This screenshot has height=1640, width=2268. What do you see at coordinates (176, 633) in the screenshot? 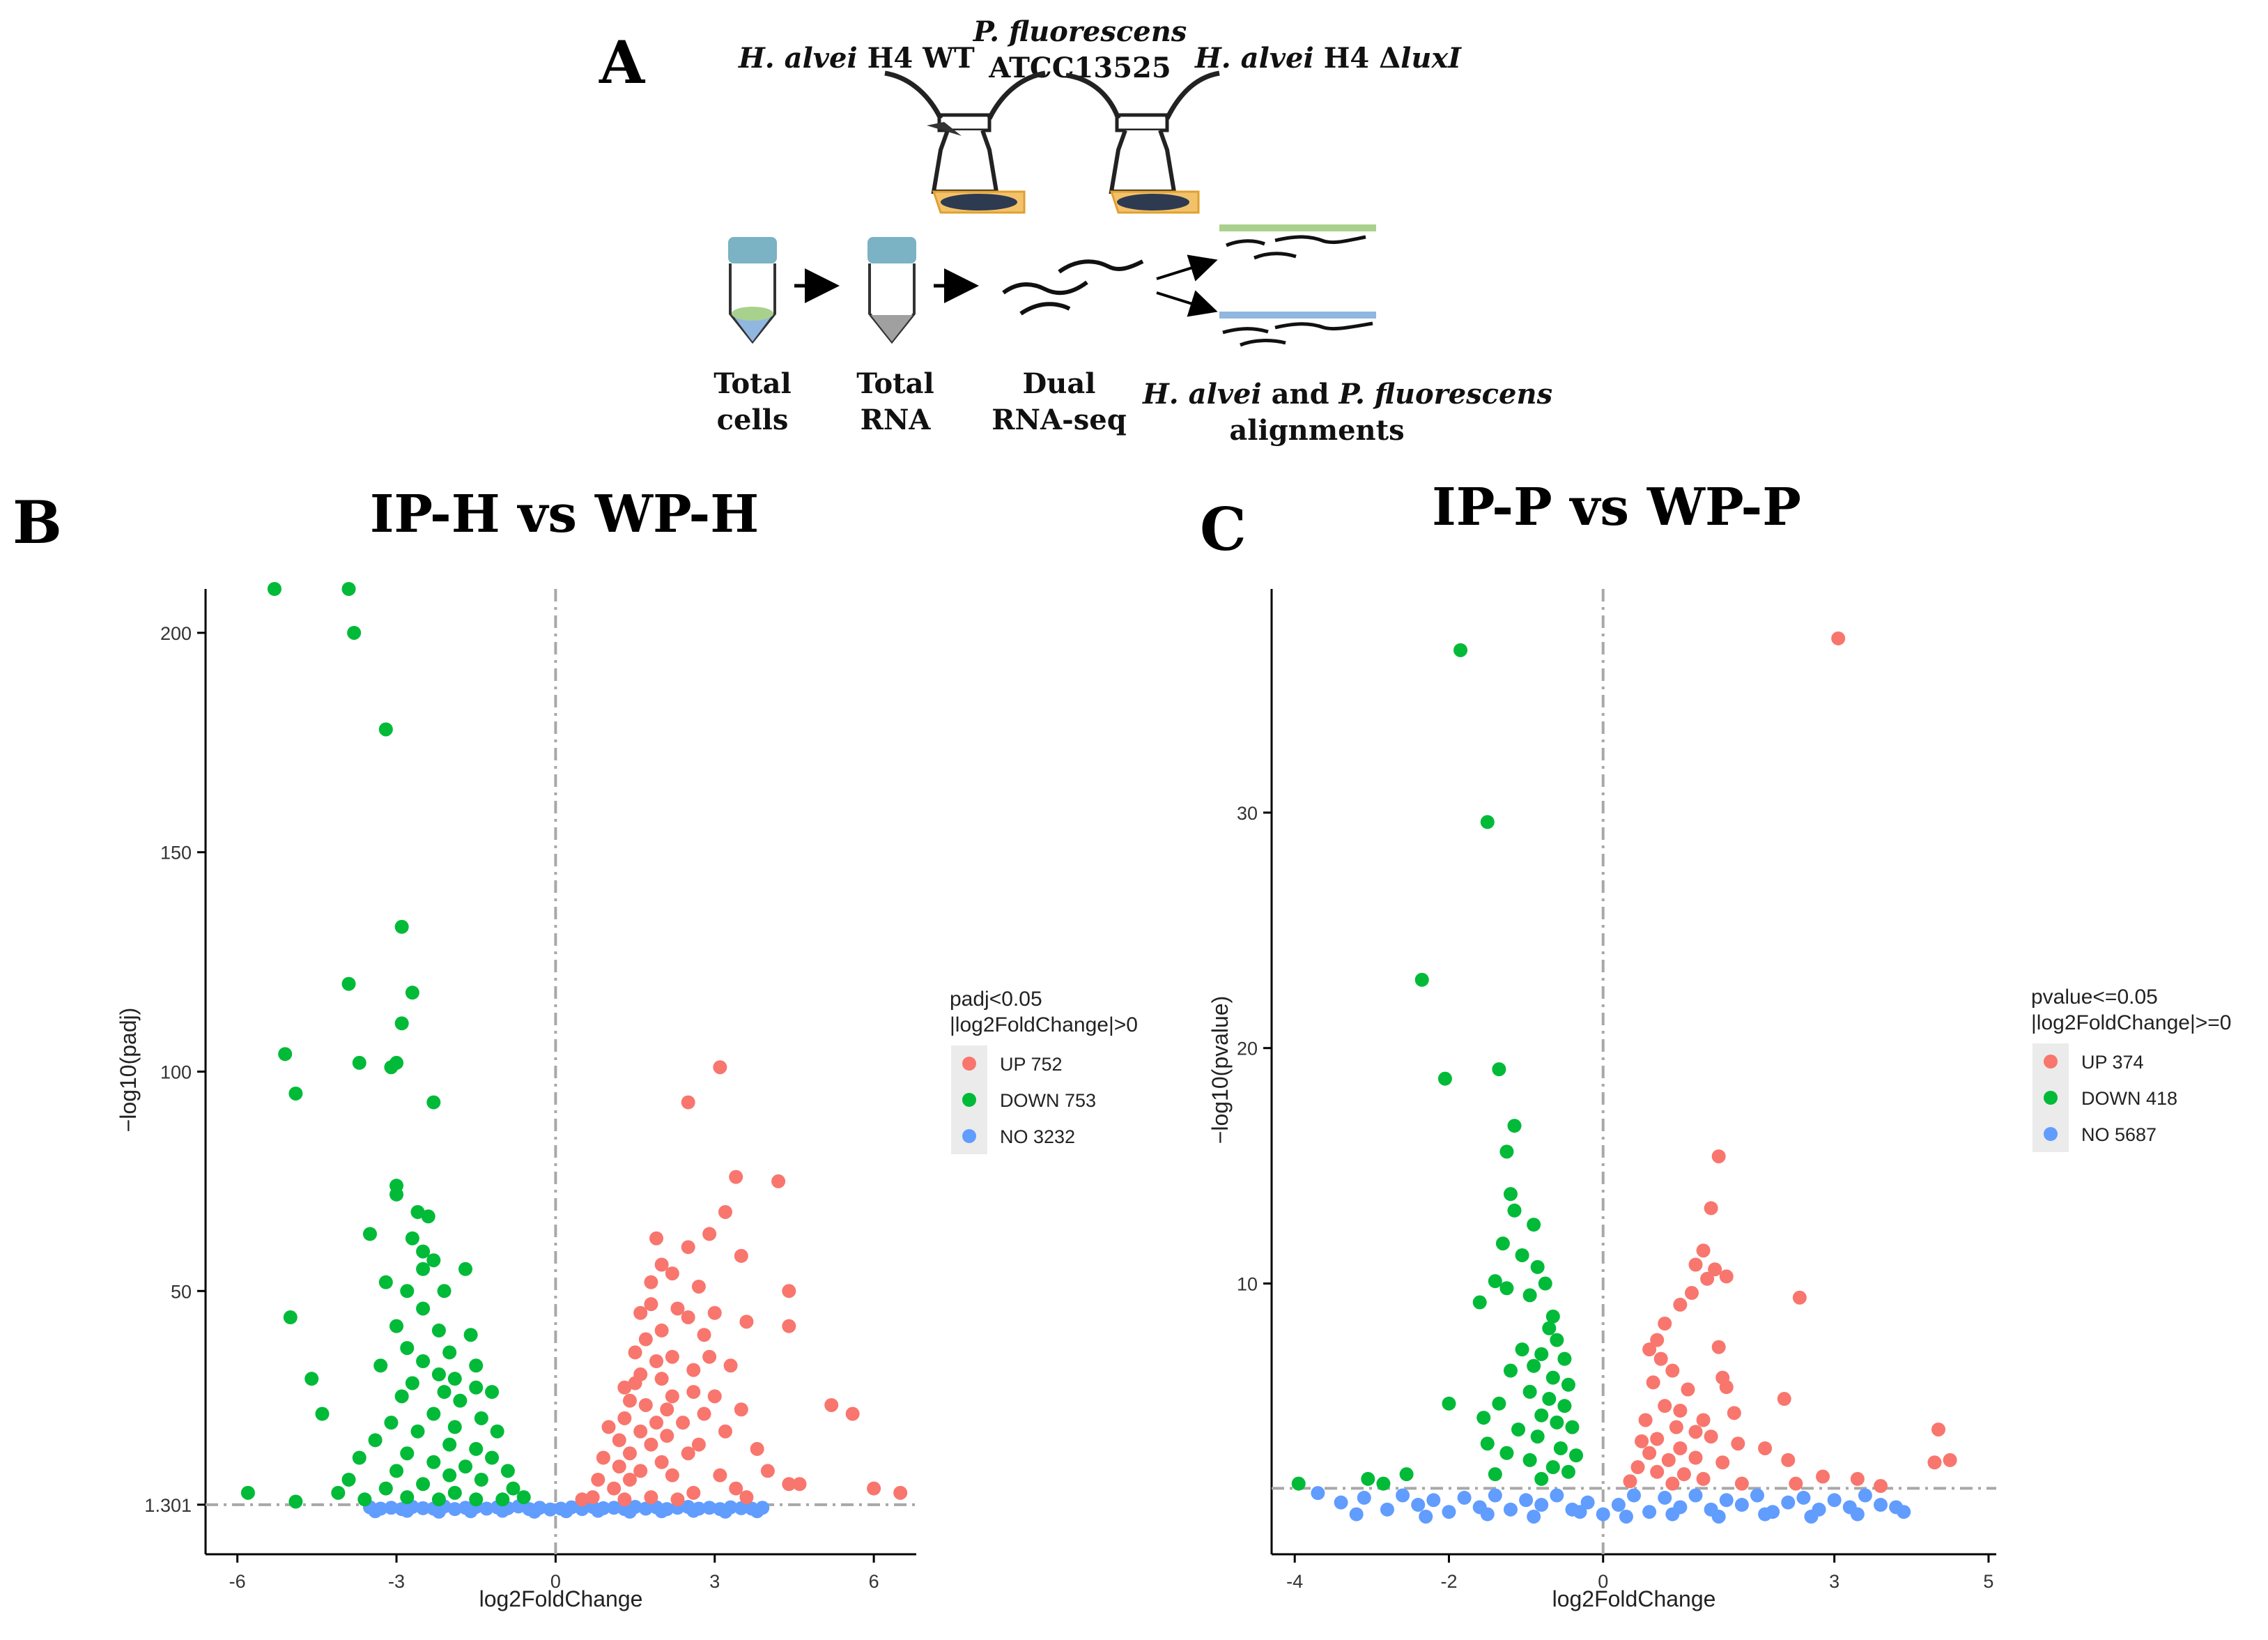
I see `b-ytick-label: 200` at bounding box center [176, 633].